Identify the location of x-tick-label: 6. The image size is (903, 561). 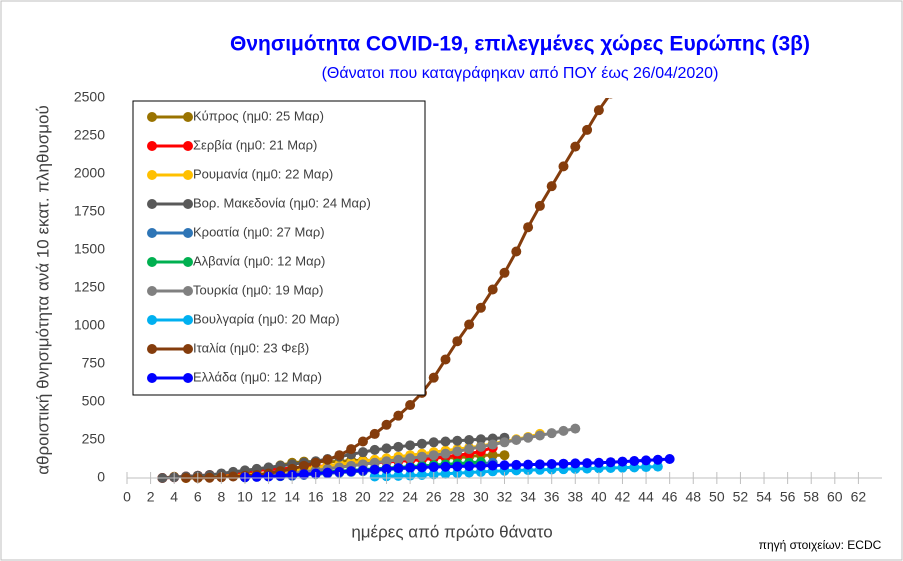
(198, 497).